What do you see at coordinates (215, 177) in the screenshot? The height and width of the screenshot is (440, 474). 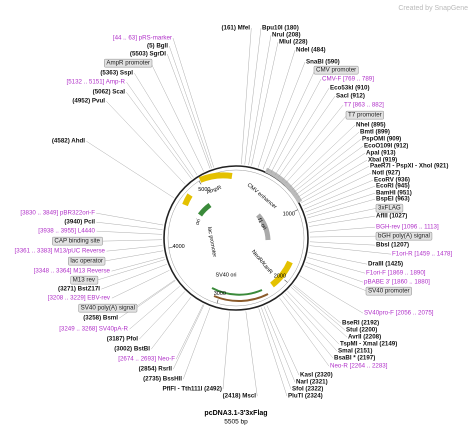 I see `ampr-arc` at bounding box center [215, 177].